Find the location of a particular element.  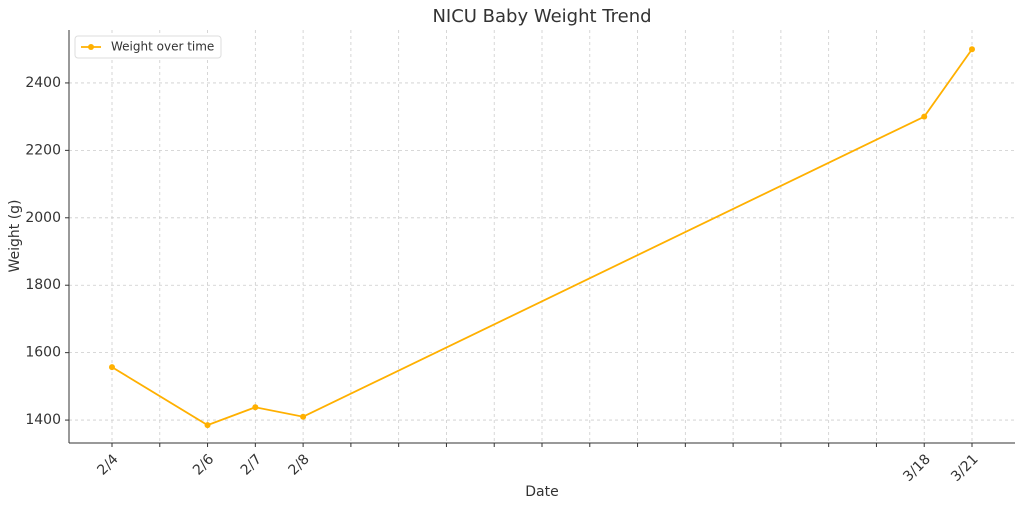

x-axis-label: Date is located at coordinates (541, 492).